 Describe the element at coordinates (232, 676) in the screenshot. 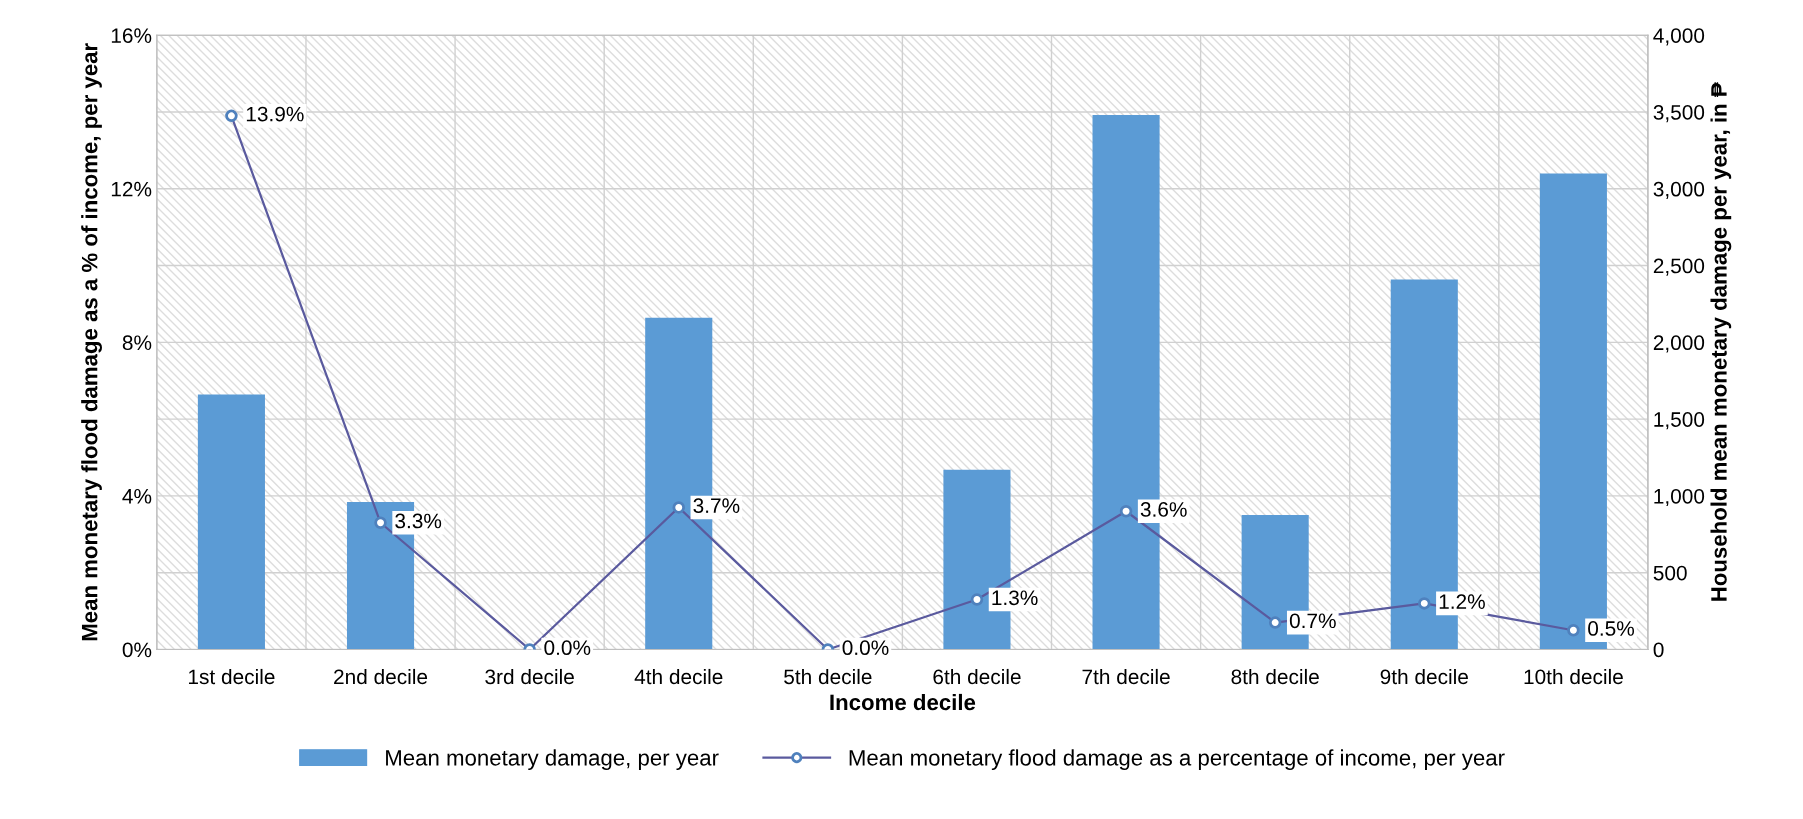

I see `x-tick-label: 1st decile` at that location.